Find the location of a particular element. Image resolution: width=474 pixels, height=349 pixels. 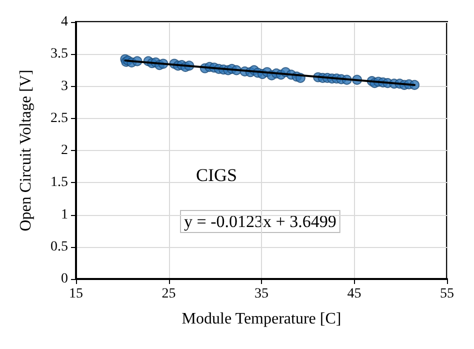

y-tick-label: 3 is located at coordinates (64, 86).